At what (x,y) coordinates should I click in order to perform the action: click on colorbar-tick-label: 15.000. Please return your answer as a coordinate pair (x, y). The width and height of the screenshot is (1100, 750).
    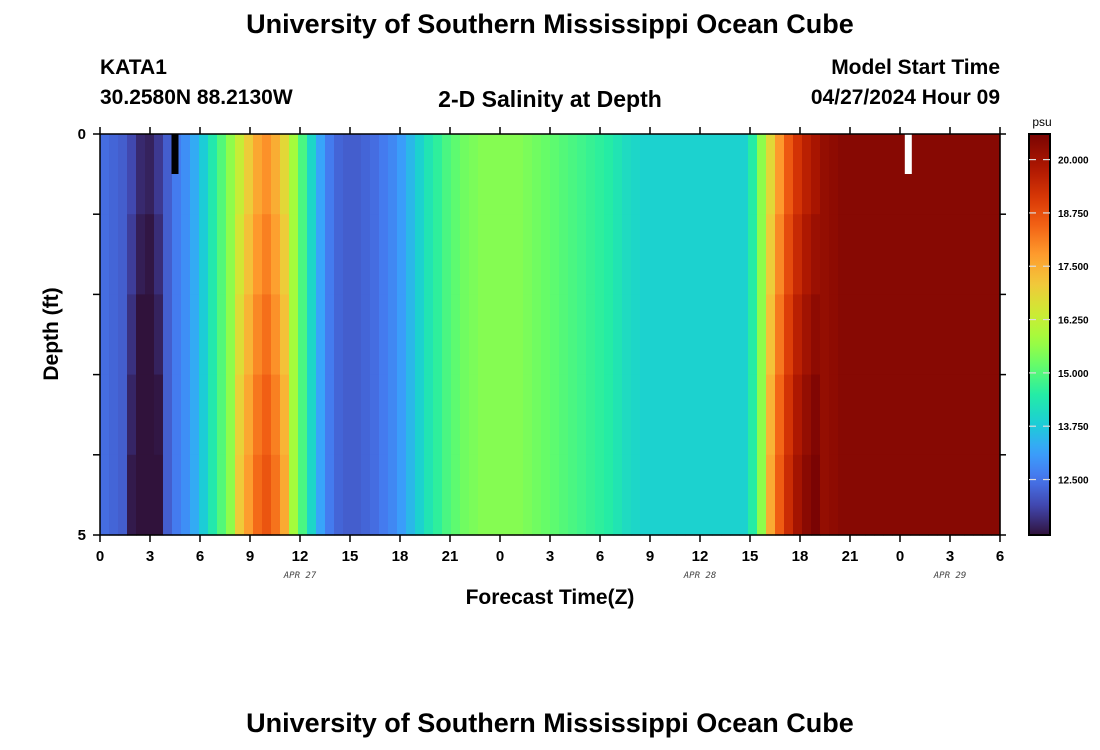
    Looking at the image, I should click on (1073, 374).